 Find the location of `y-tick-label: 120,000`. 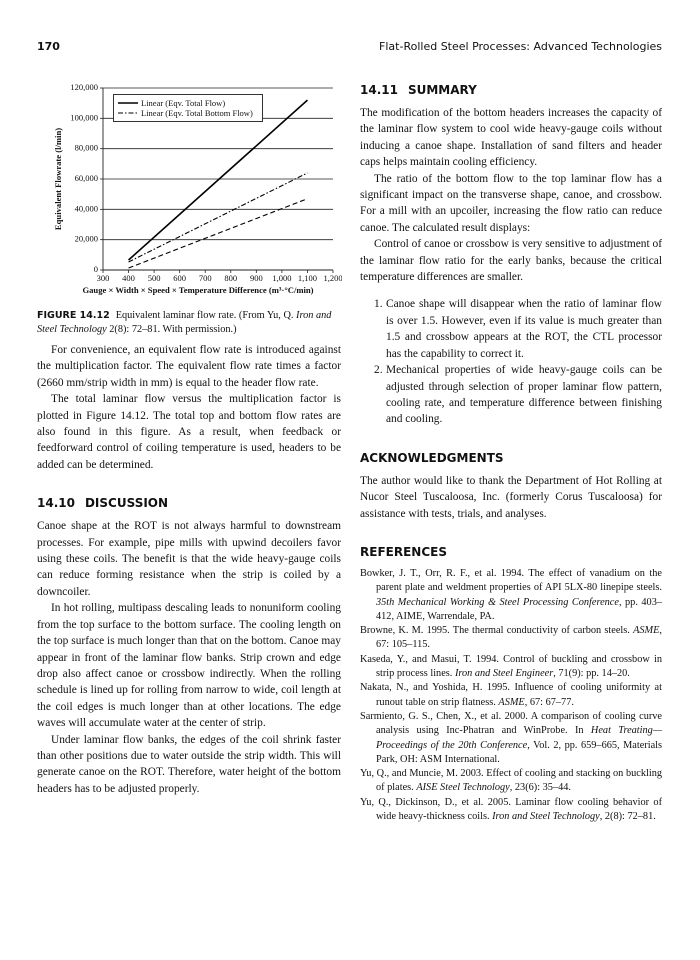

y-tick-label: 120,000 is located at coordinates (84, 87).